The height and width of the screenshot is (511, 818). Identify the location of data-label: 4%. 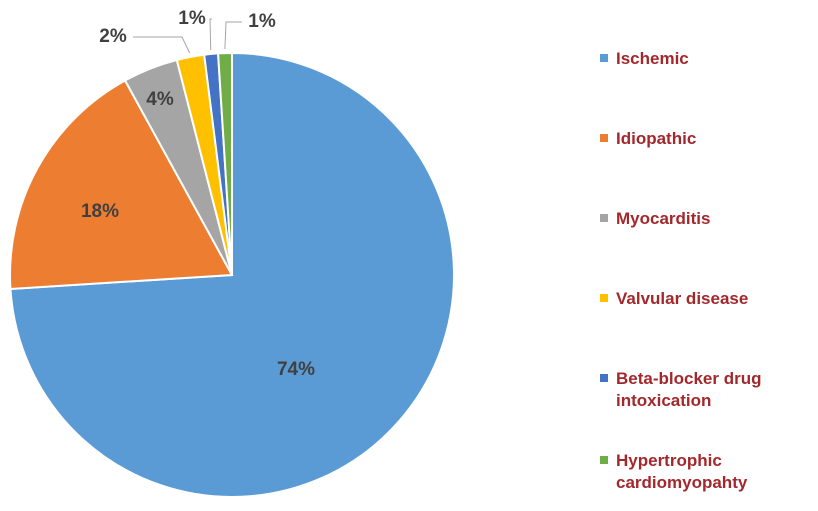
(160, 99).